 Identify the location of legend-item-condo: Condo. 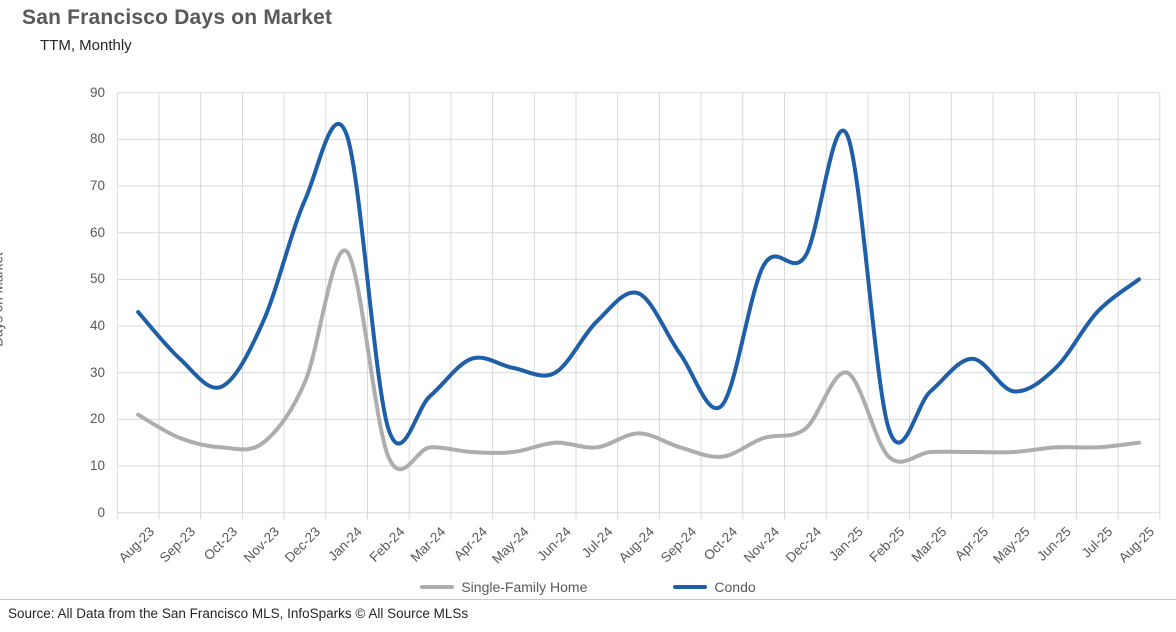
(714, 587).